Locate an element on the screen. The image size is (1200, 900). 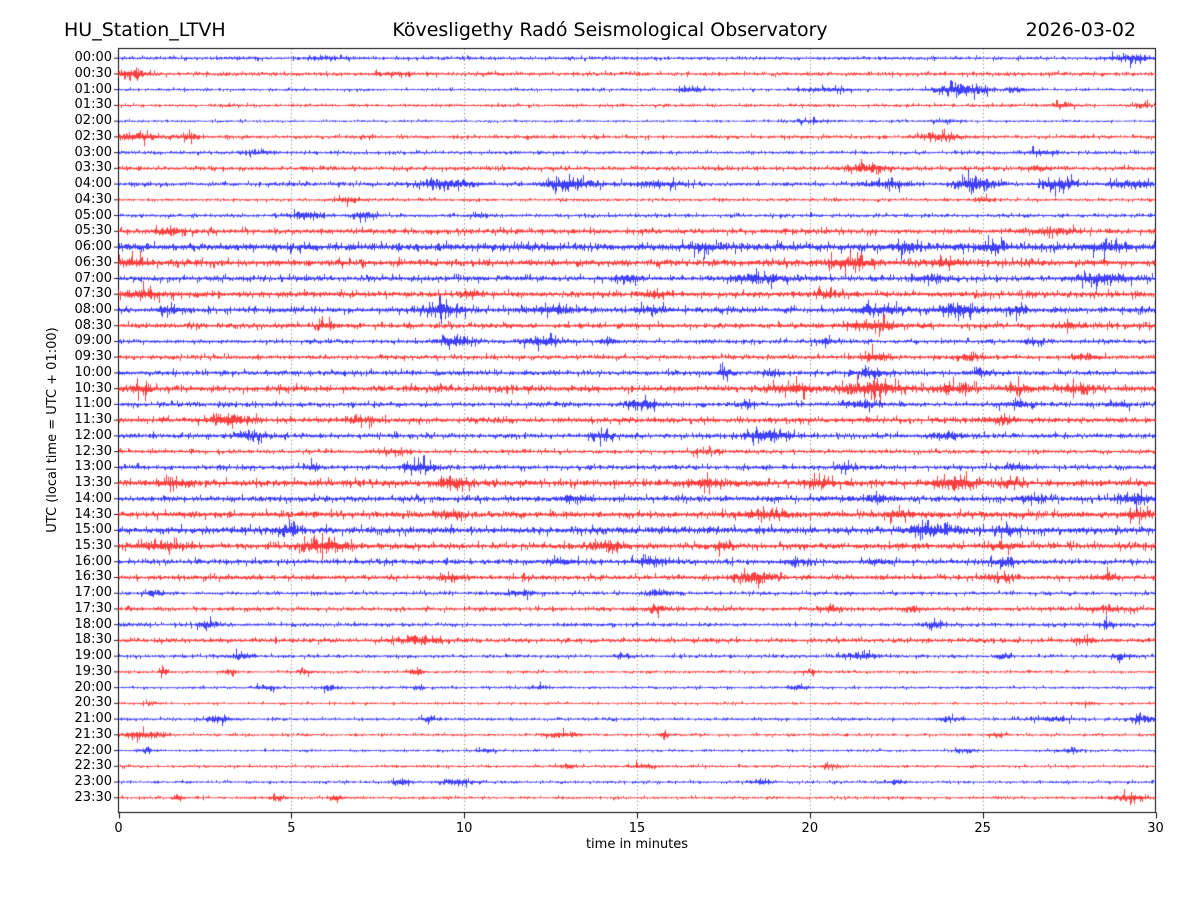
y-tick-label: 16:00 is located at coordinates (93, 561).